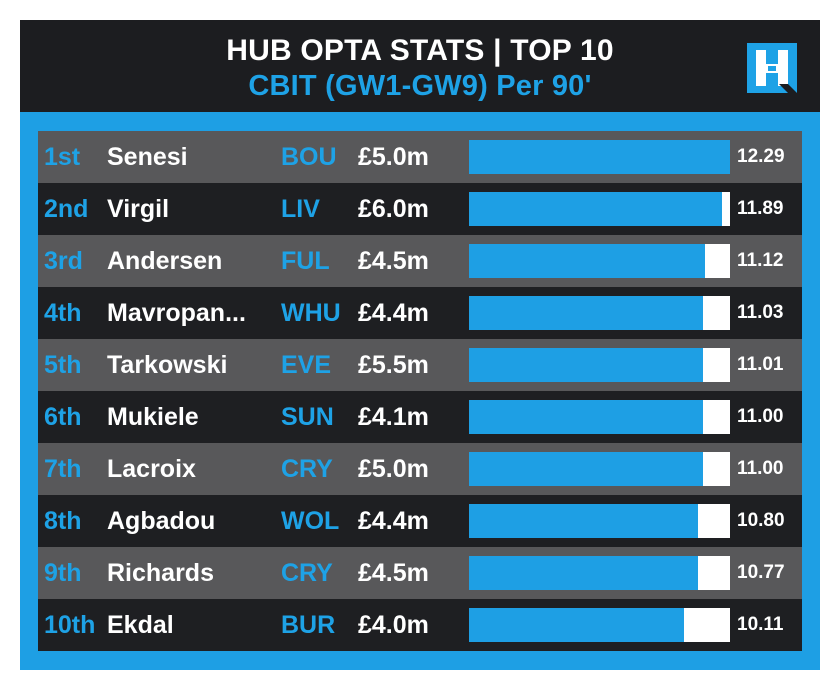 Image resolution: width=840 pixels, height=690 pixels. I want to click on rank-label: 6th, so click(63, 417).